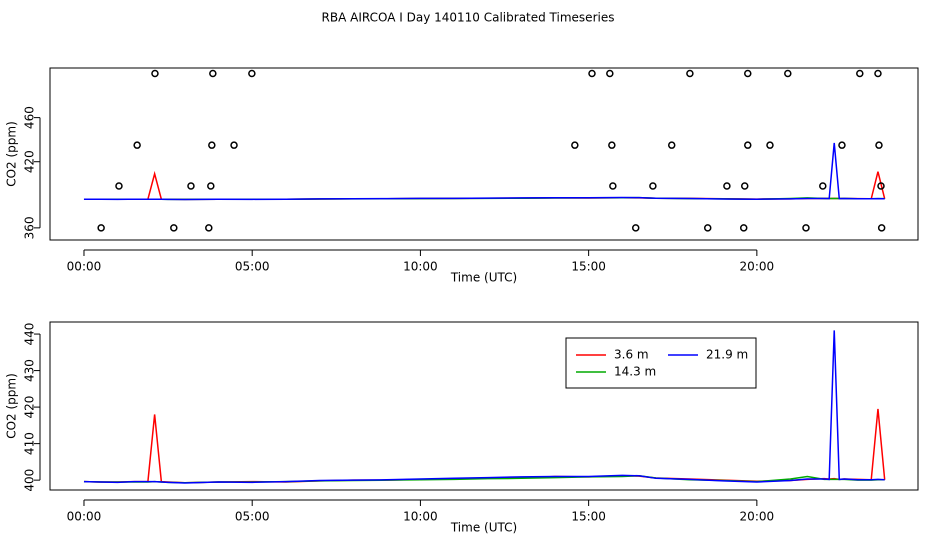 This screenshot has height=540, width=936. What do you see at coordinates (30, 227) in the screenshot?
I see `y-tick-label: 360` at bounding box center [30, 227].